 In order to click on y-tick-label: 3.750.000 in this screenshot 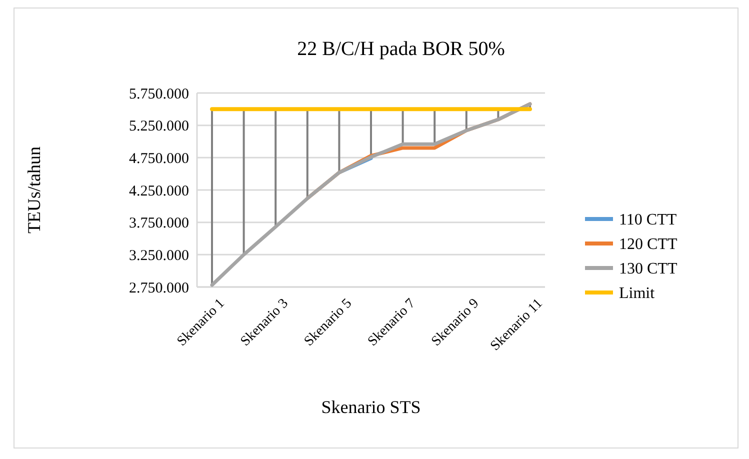, I will do `click(159, 224)`.